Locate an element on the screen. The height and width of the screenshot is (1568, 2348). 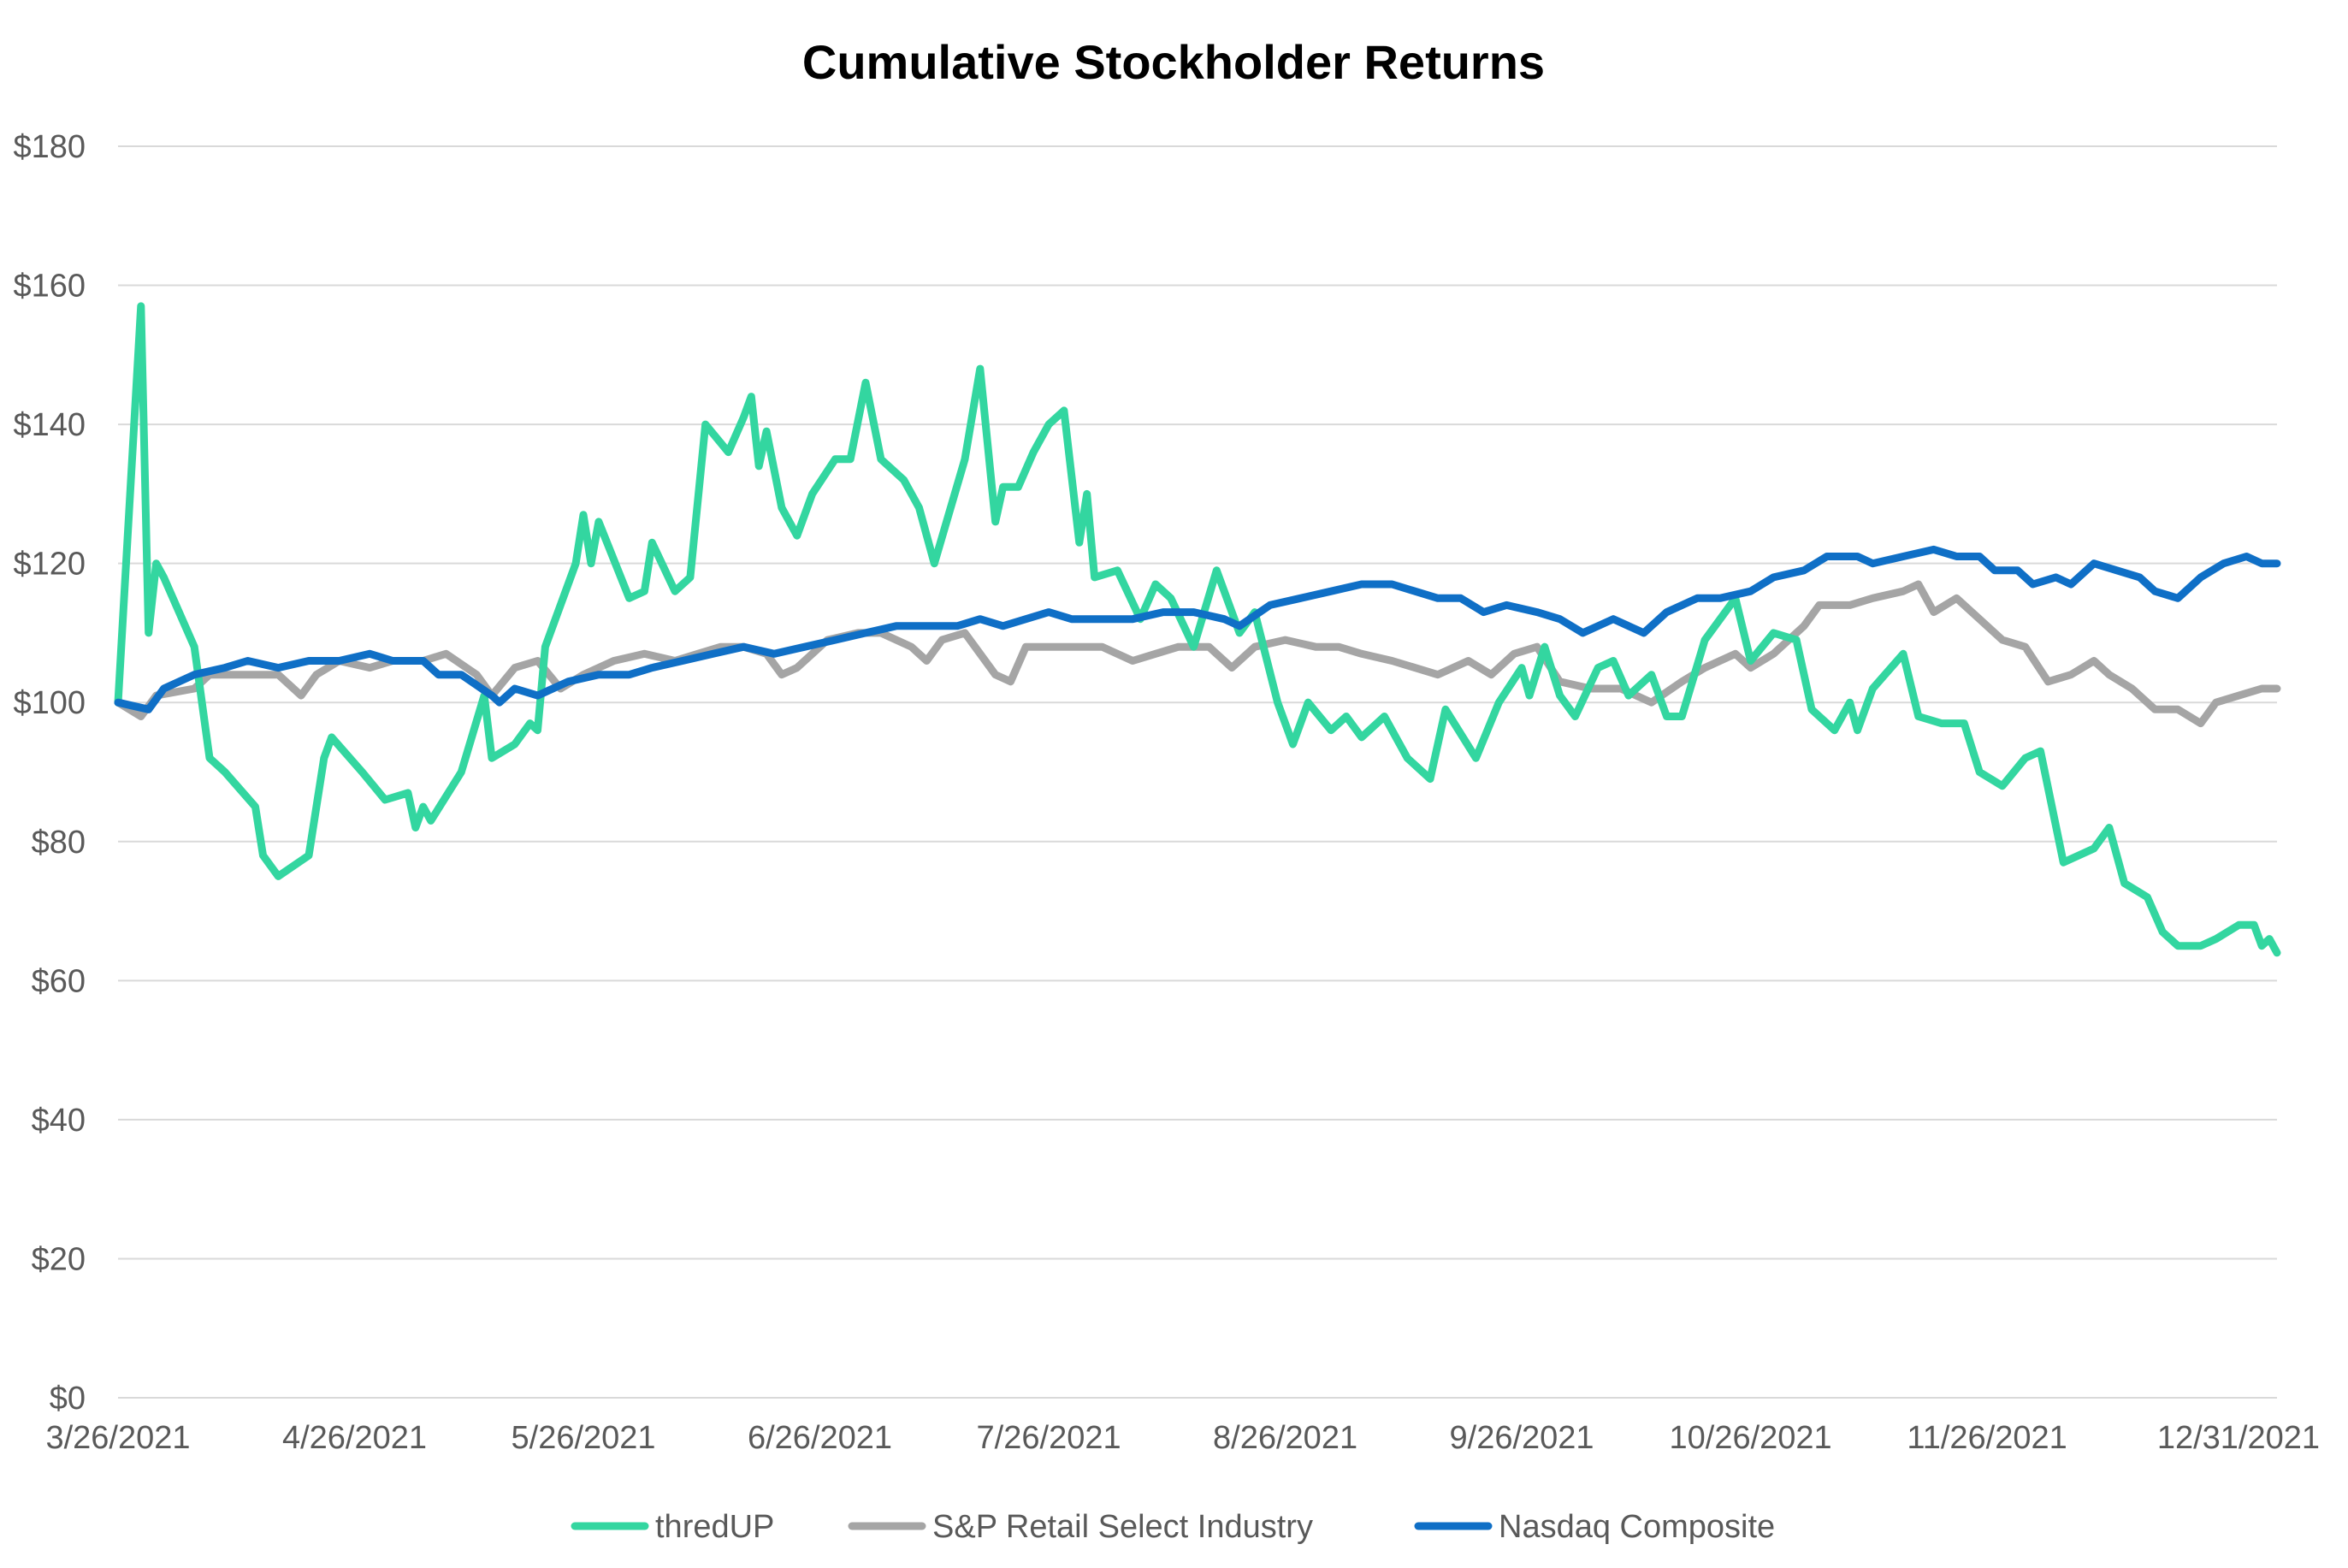
chart-title: Cumulative Stockholder Returns is located at coordinates (1174, 62).